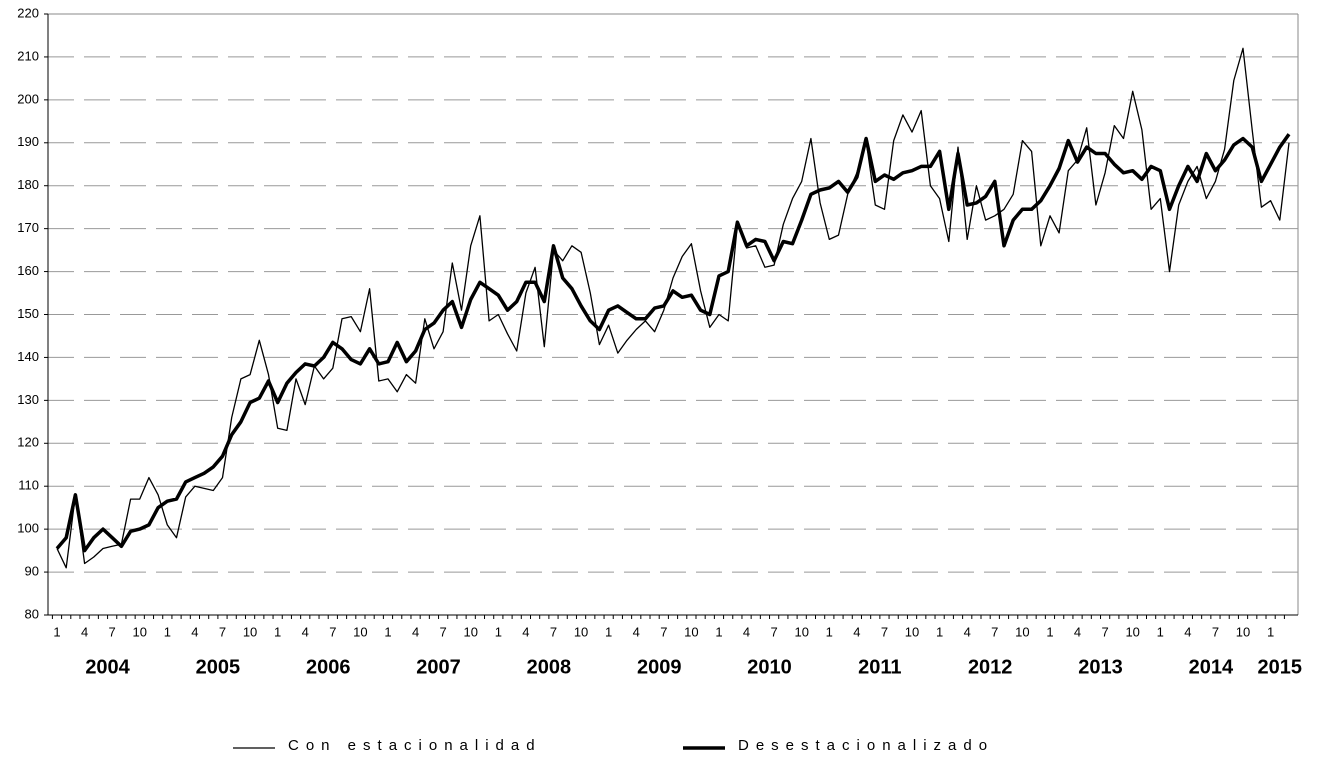  Describe the element at coordinates (415, 745) in the screenshot. I see `legend-label: Con estacionalidad` at that location.